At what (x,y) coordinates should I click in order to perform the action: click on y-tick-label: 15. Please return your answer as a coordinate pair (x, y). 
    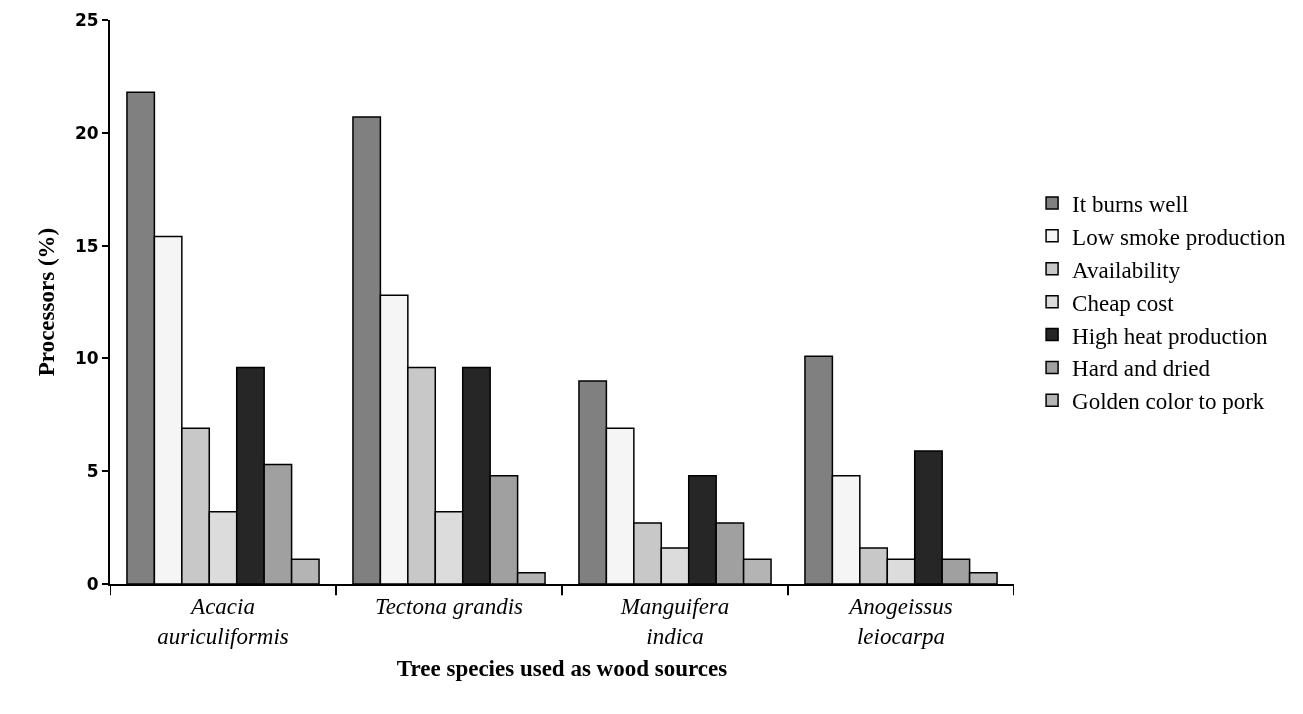
    Looking at the image, I should click on (86, 245).